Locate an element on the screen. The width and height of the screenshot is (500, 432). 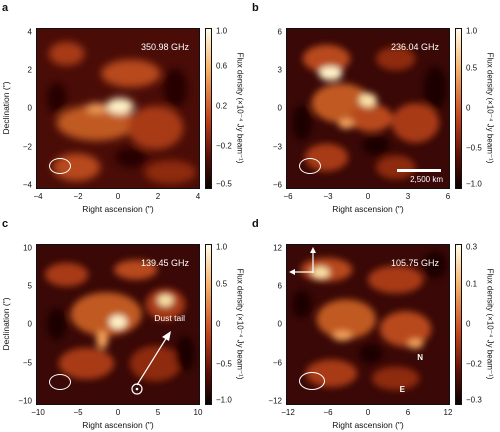
scale-bar is located at coordinates (419, 170).